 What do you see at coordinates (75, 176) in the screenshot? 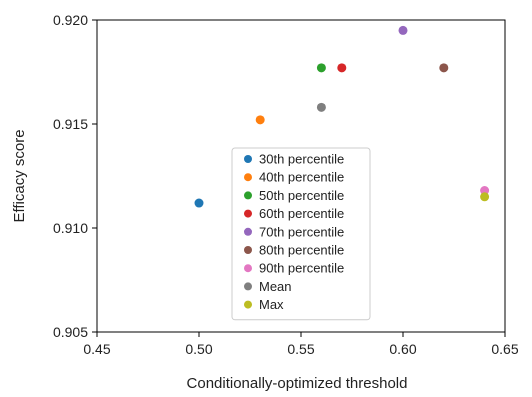
I see `y-axis-ticks: 0.905 0.910 0.915 0.920` at bounding box center [75, 176].